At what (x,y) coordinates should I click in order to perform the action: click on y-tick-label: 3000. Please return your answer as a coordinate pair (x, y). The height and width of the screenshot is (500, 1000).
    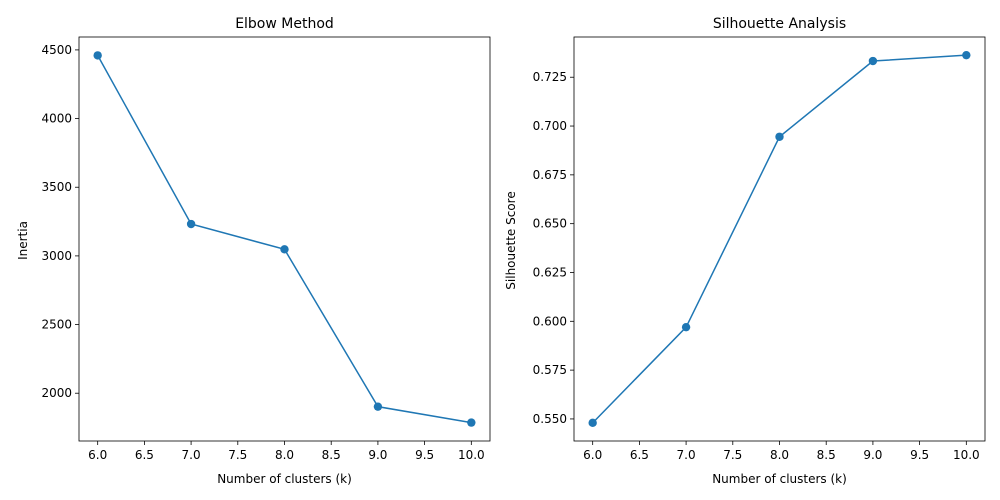
    Looking at the image, I should click on (56, 256).